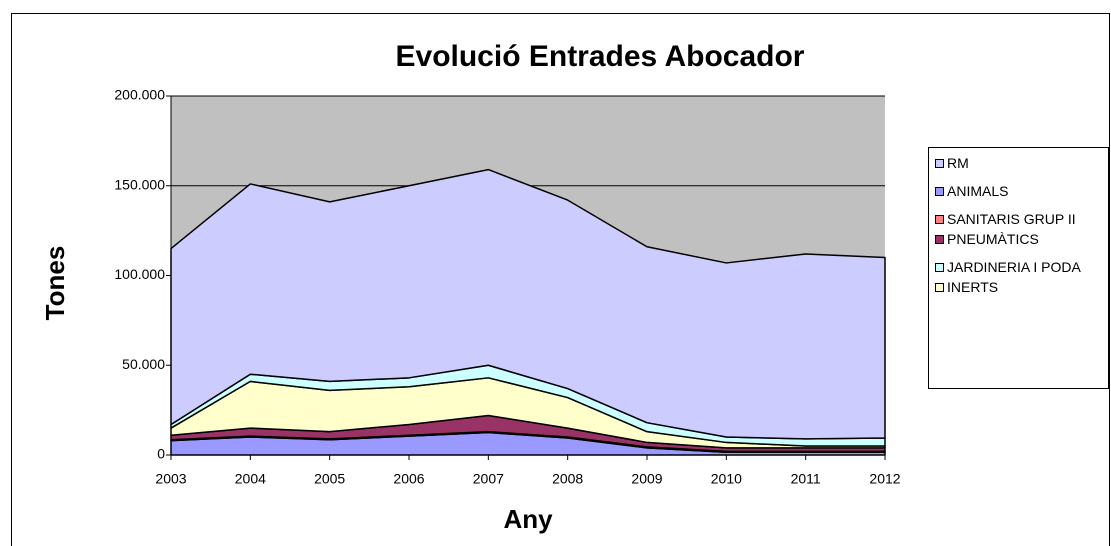  What do you see at coordinates (139, 274) in the screenshot?
I see `y-tick-label: 100.000` at bounding box center [139, 274].